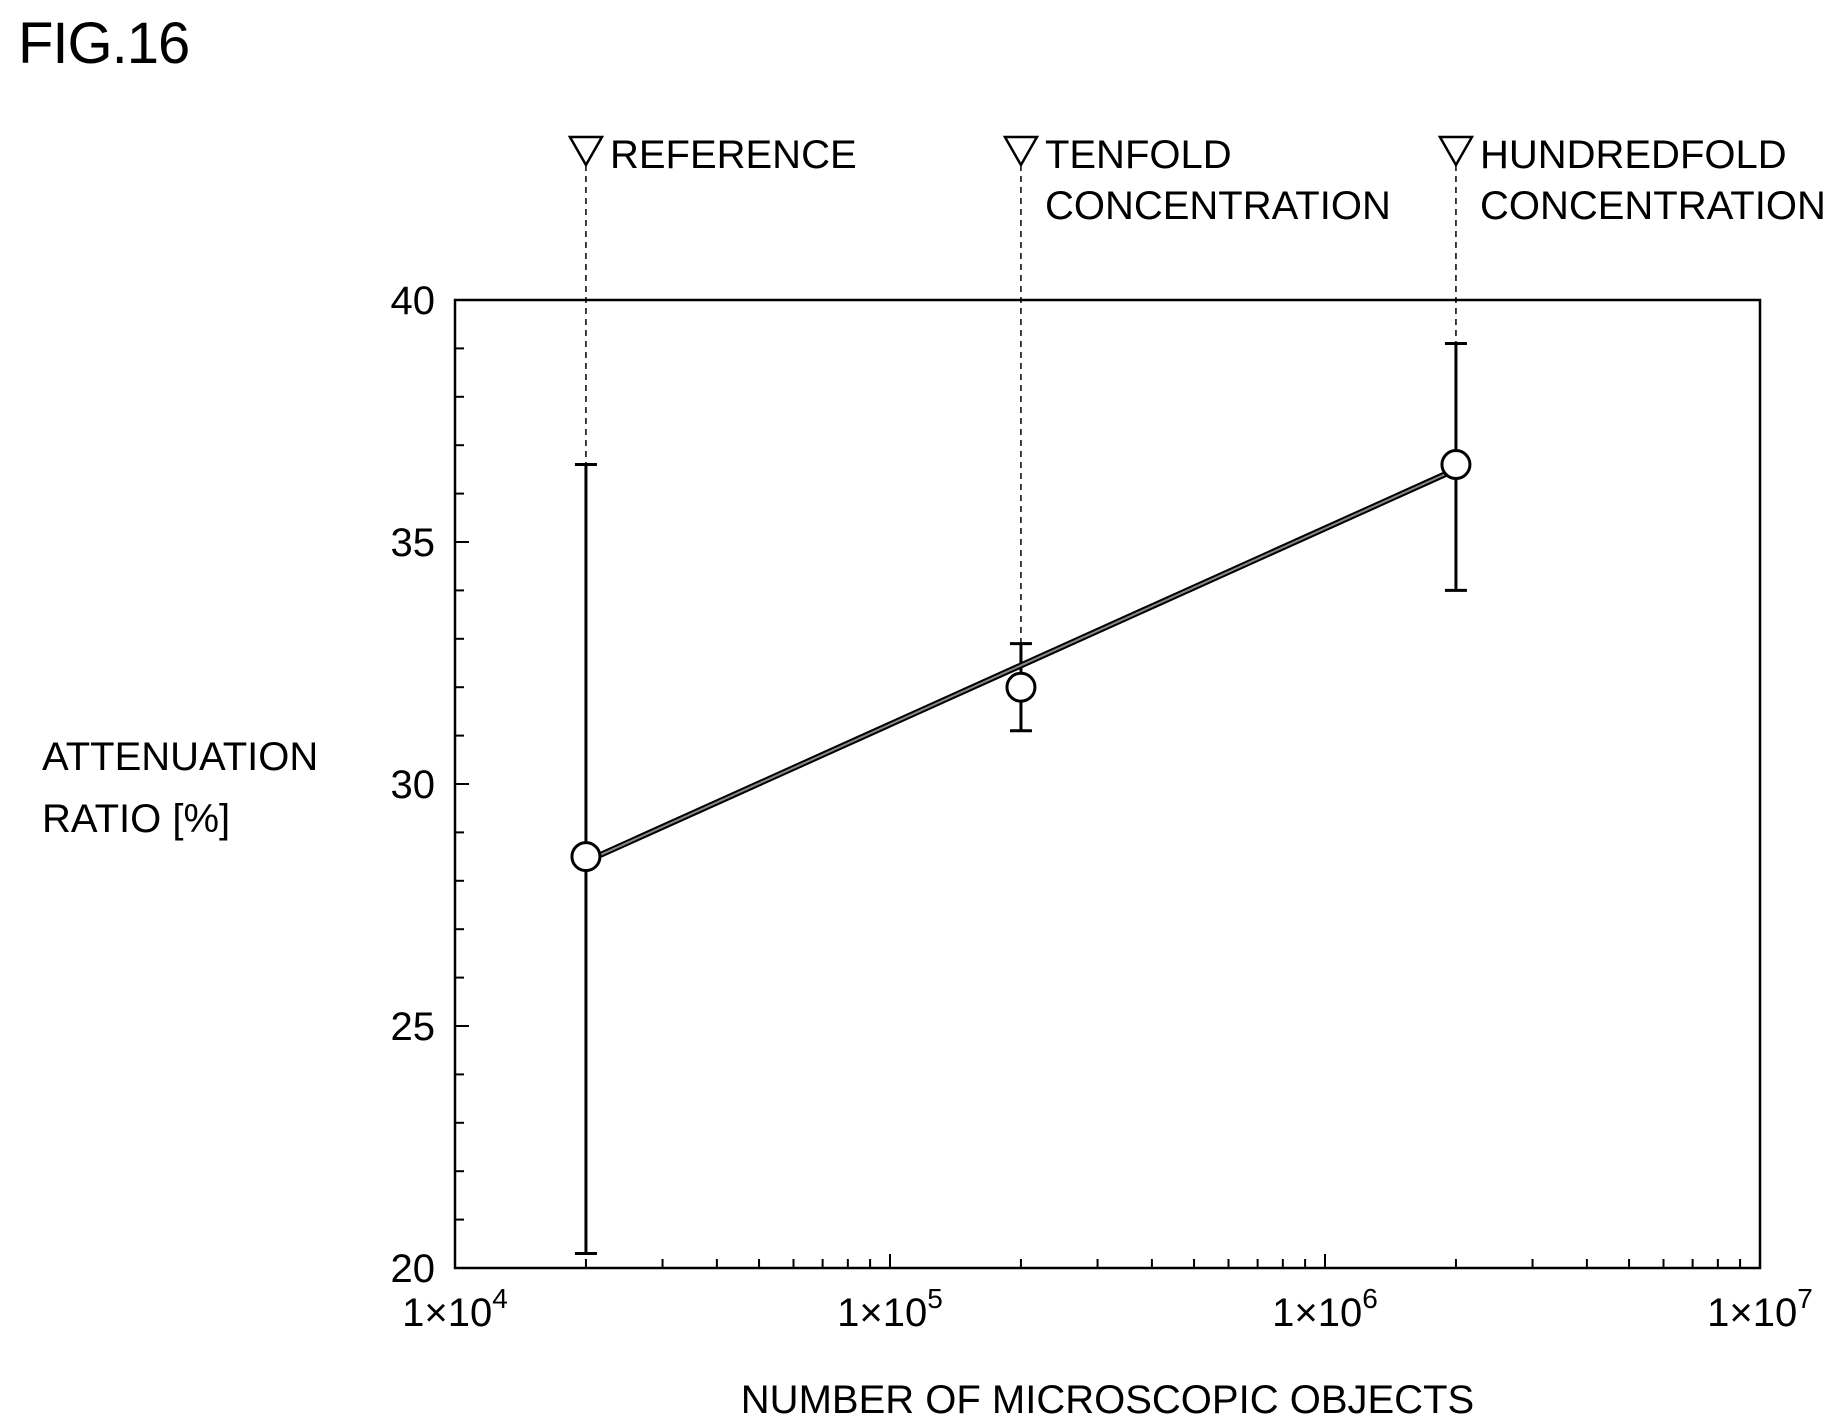 This screenshot has width=1843, height=1426. Describe the element at coordinates (413, 1269) in the screenshot. I see `y-tick-label: 20` at that location.